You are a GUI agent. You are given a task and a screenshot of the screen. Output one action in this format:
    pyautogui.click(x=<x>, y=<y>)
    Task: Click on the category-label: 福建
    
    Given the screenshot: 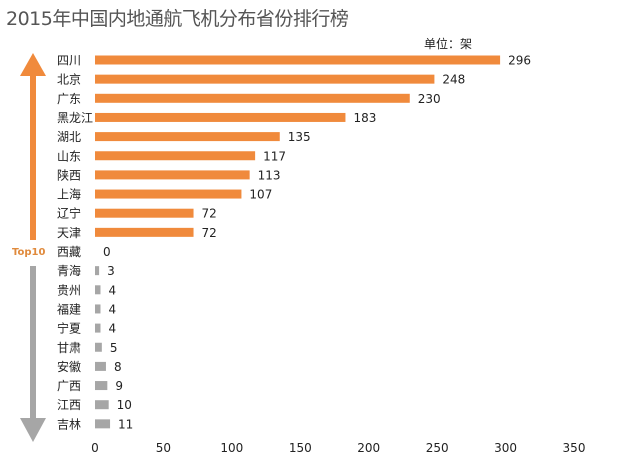 What is the action you would take?
    pyautogui.click(x=69, y=308)
    